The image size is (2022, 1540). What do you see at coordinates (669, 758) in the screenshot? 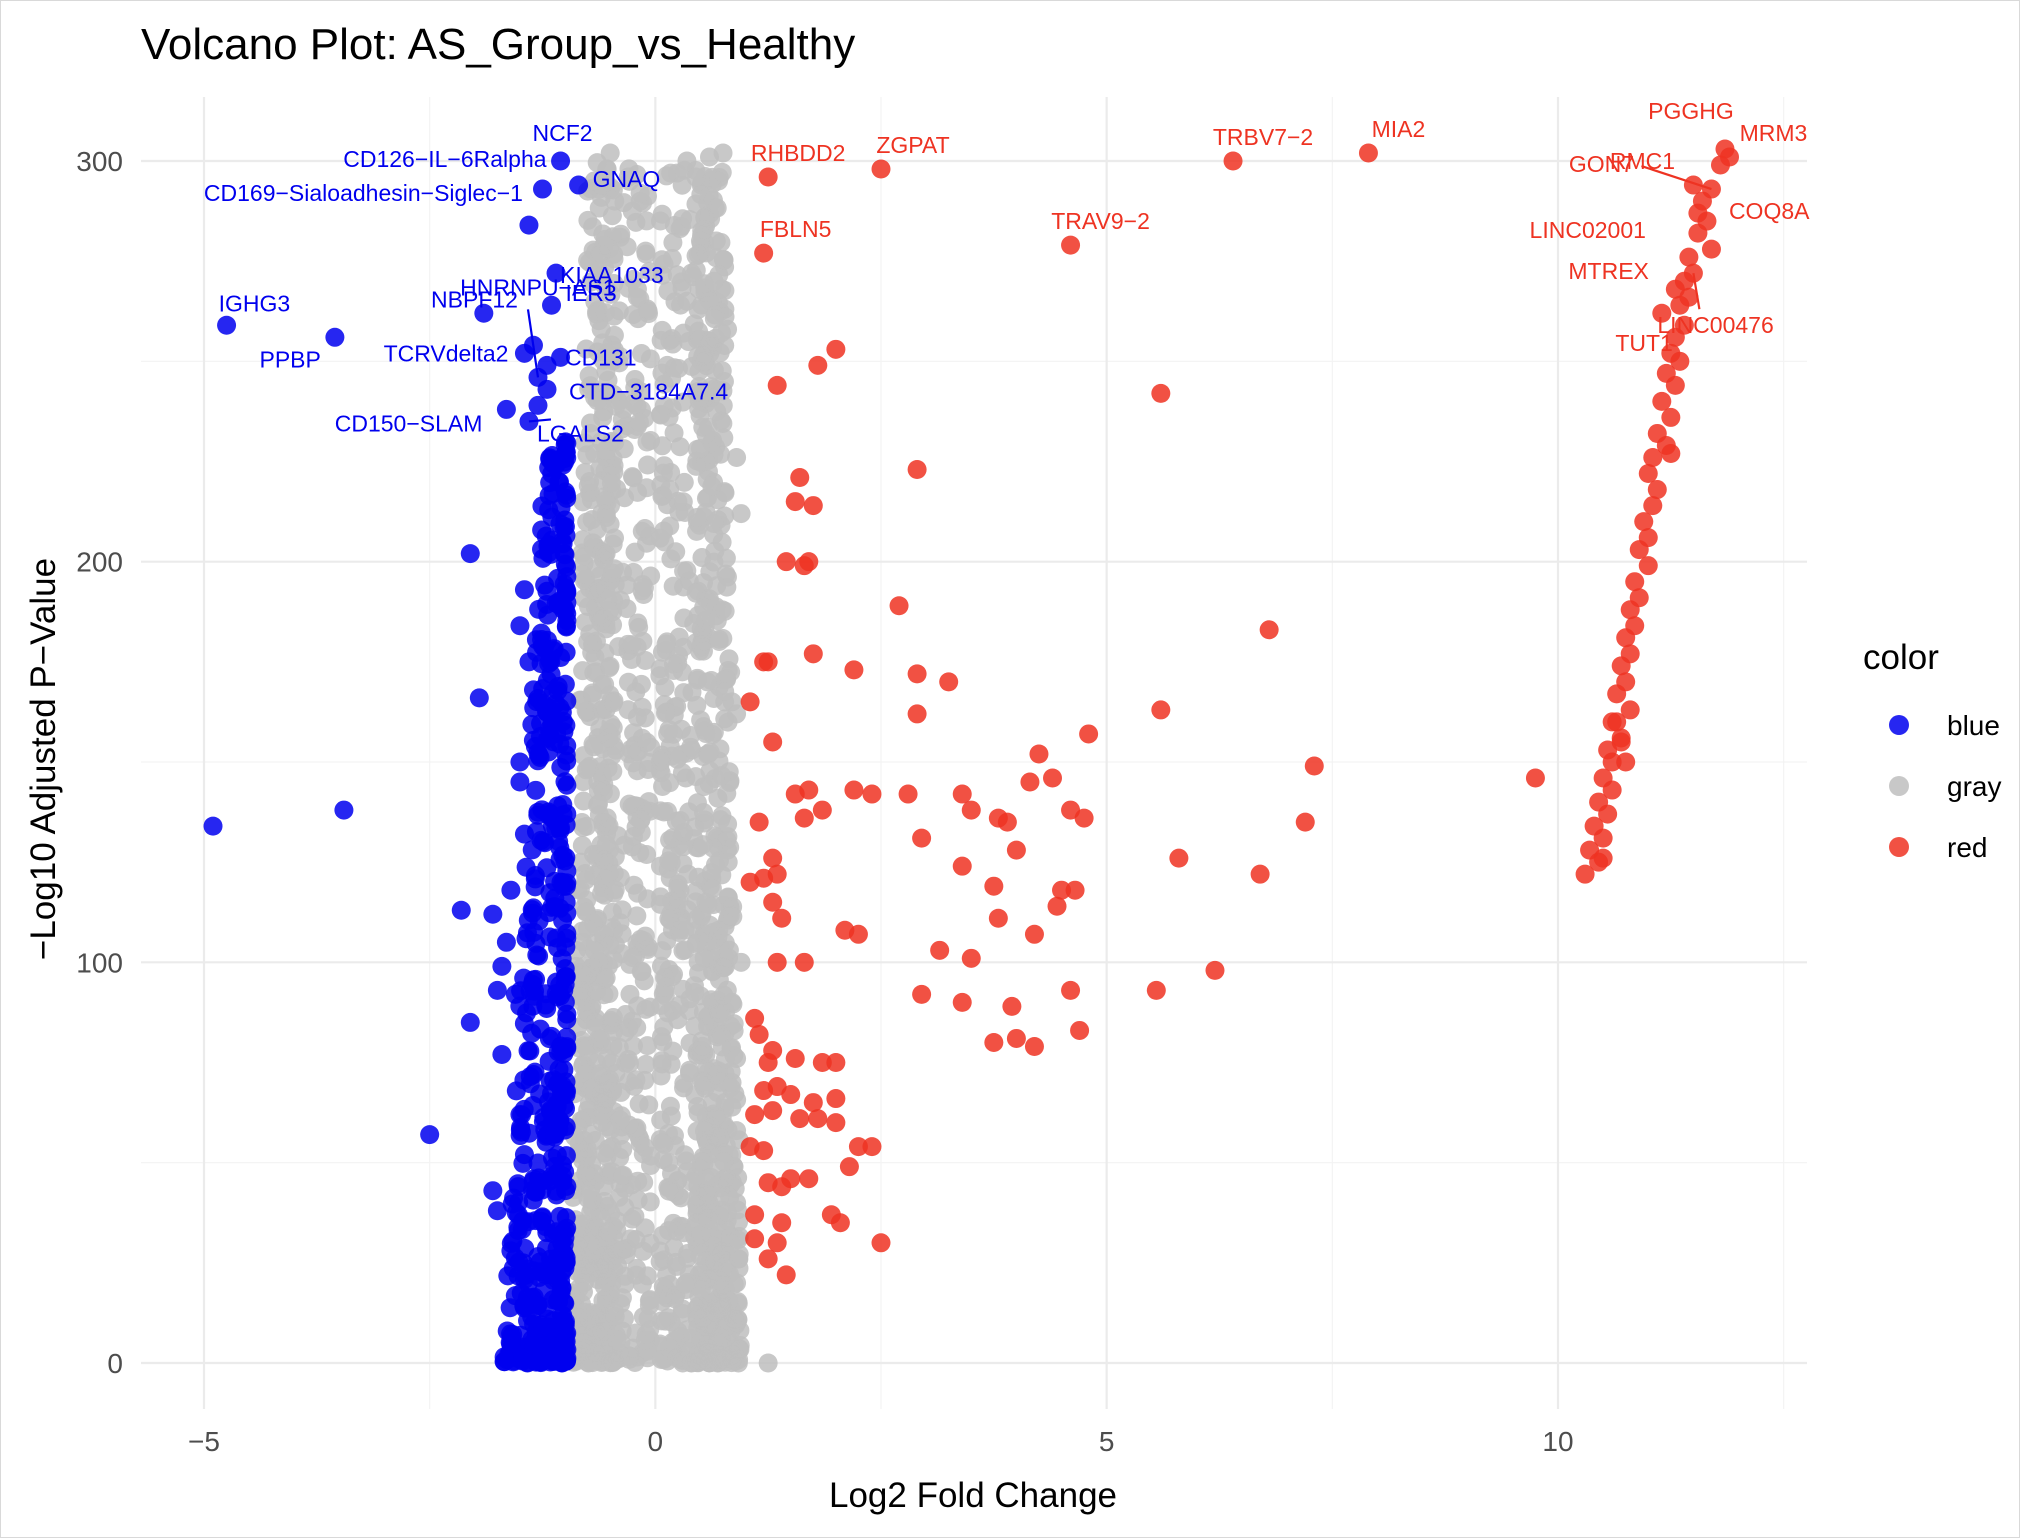
I see `gray-points` at bounding box center [669, 758].